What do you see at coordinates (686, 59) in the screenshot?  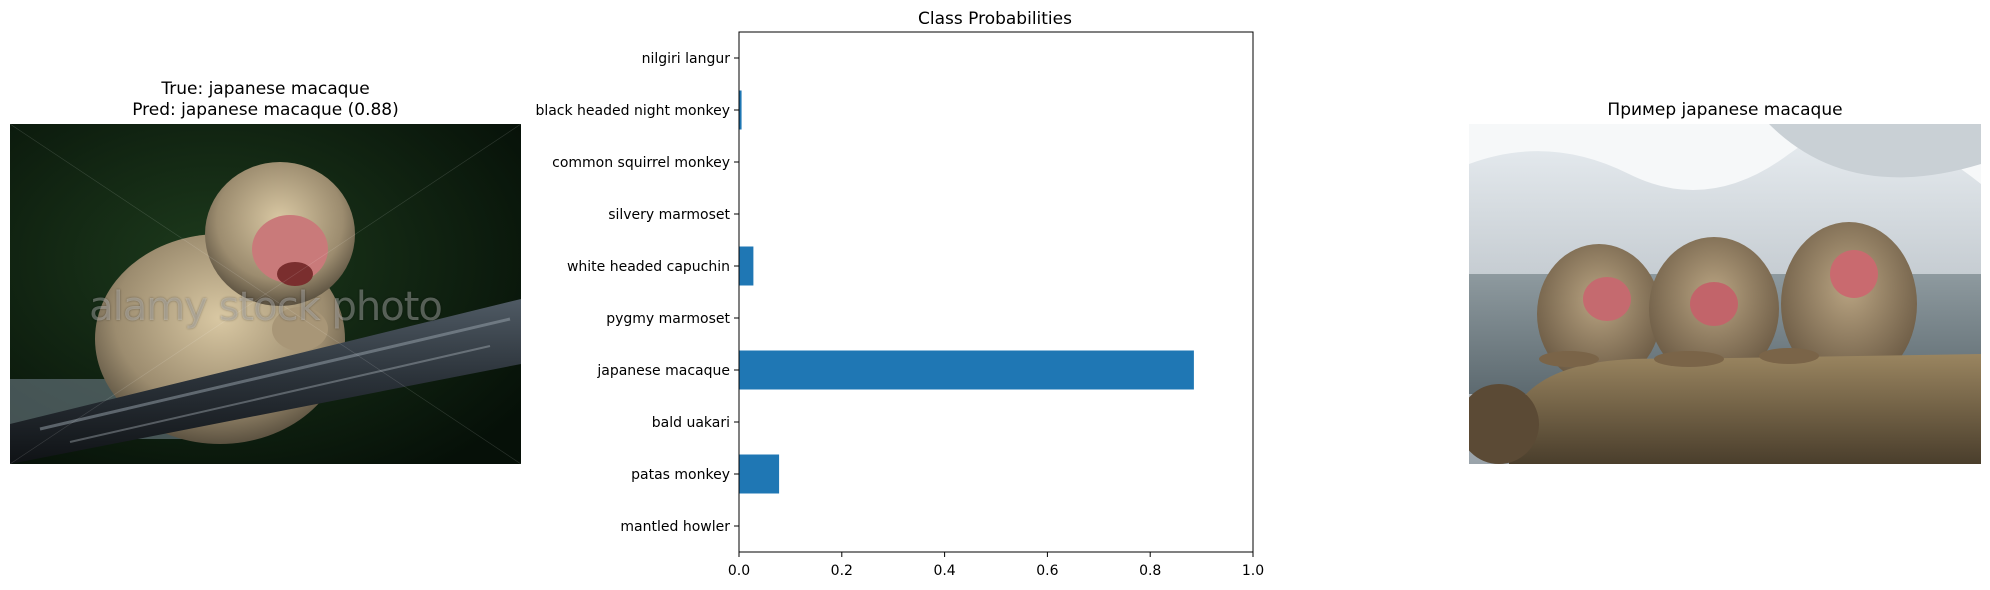 I see `y-tick-label: nilgiri langur` at bounding box center [686, 59].